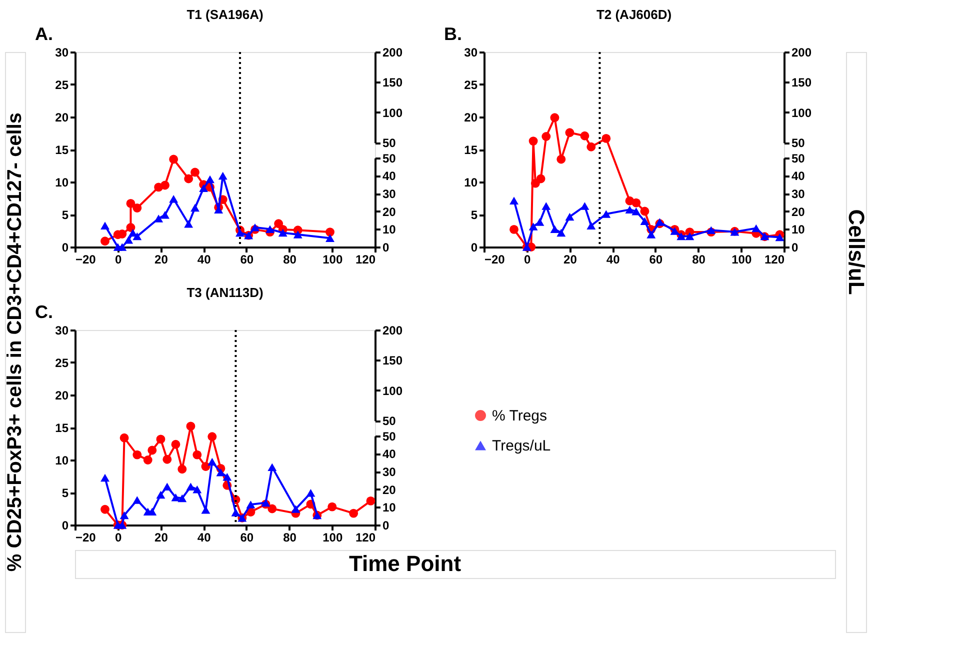  I want to click on text: B., so click(453, 34).